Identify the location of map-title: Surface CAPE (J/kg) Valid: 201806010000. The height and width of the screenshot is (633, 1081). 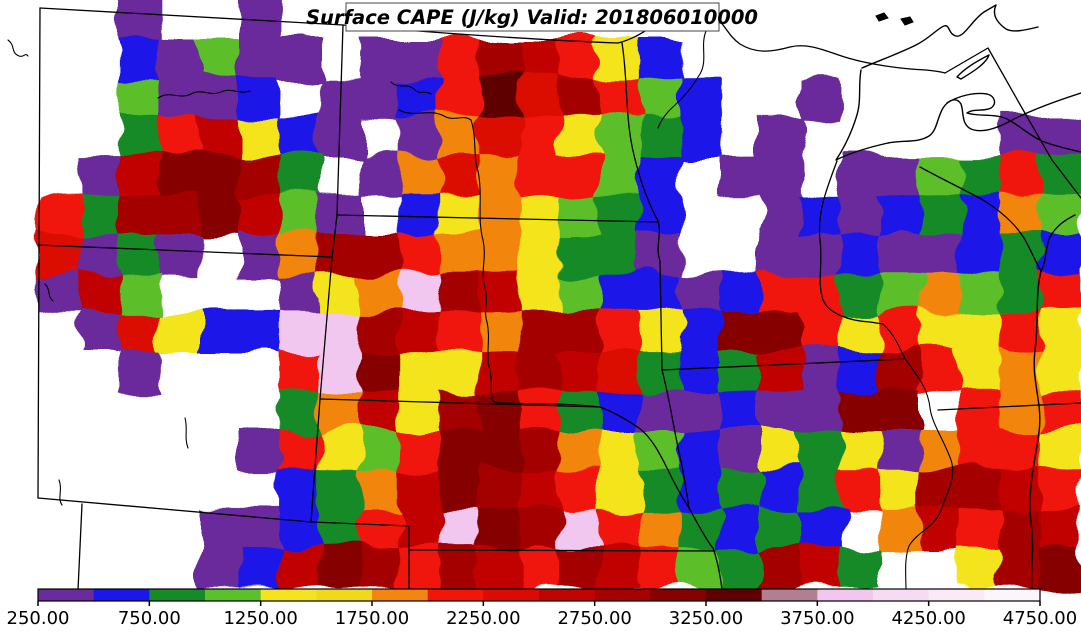
(532, 17).